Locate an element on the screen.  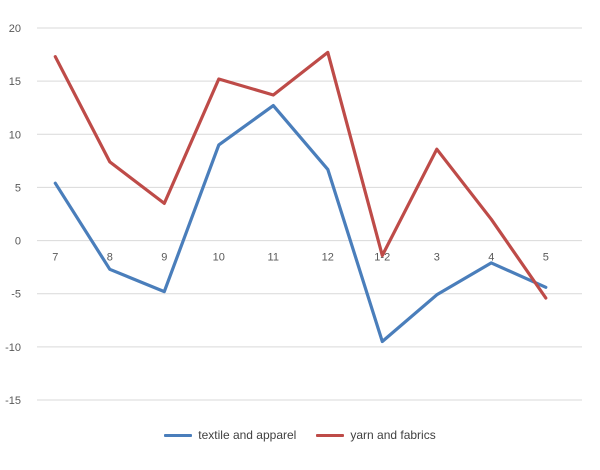
y-tick-label: 15 is located at coordinates (15, 82).